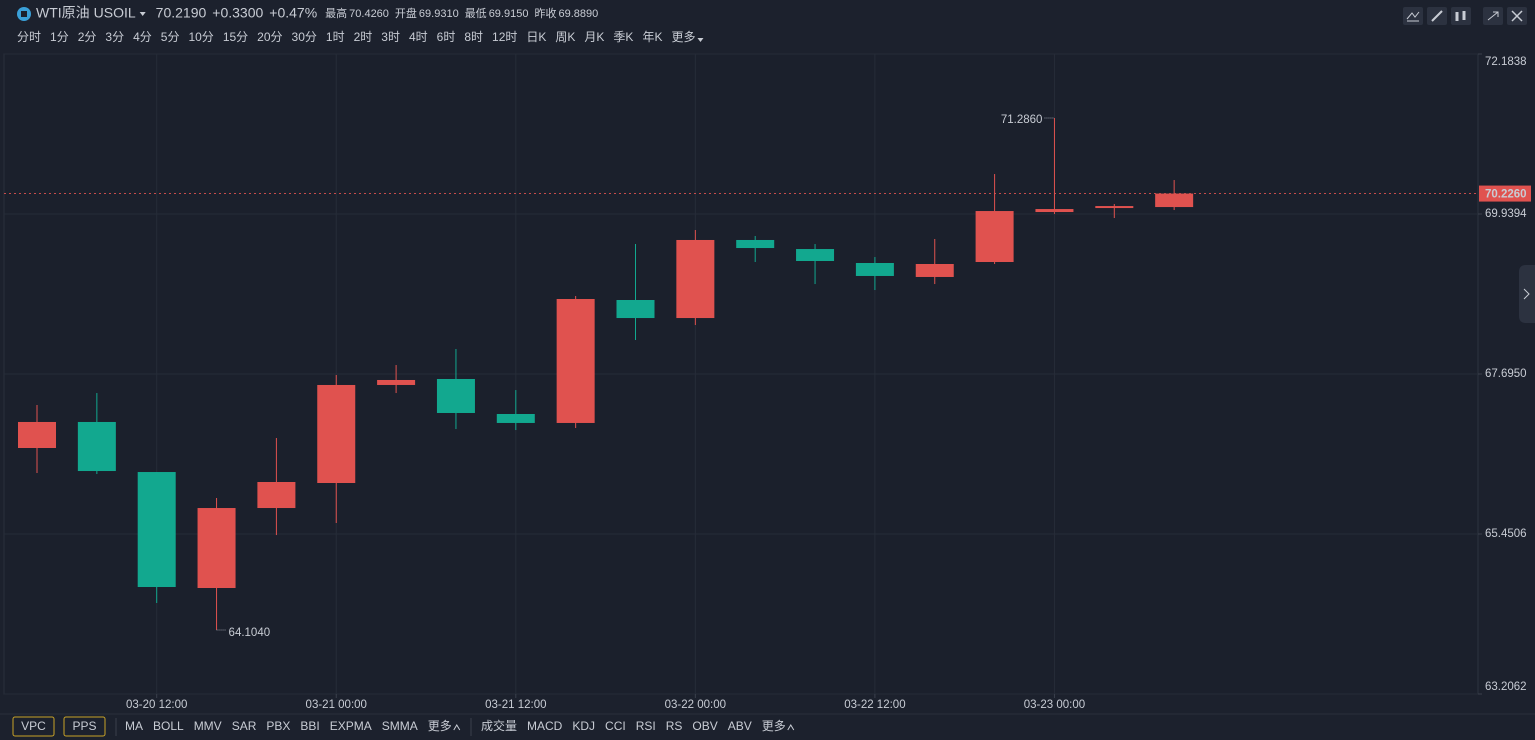 The image size is (1535, 740). Describe the element at coordinates (1506, 214) in the screenshot. I see `y-tick-label: 69.9394` at that location.